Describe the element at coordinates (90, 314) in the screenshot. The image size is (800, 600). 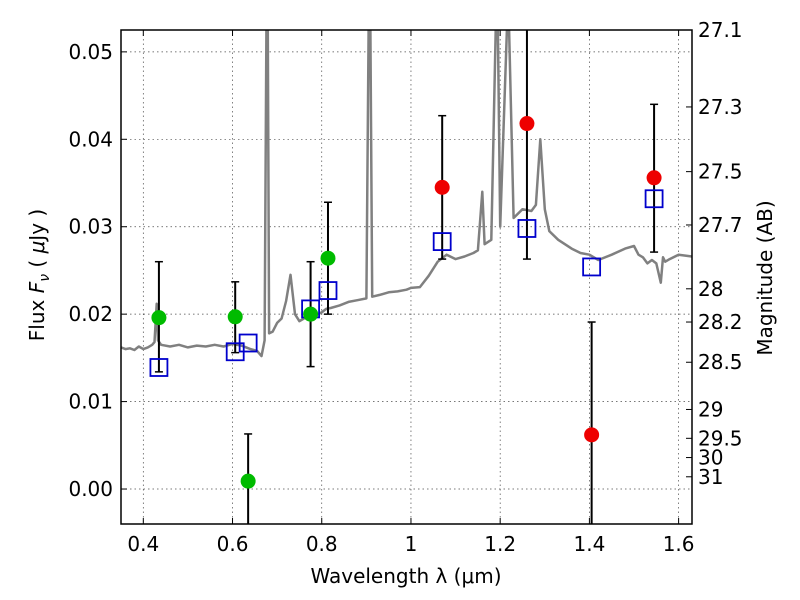
I see `y-tick-label: 0.02` at that location.